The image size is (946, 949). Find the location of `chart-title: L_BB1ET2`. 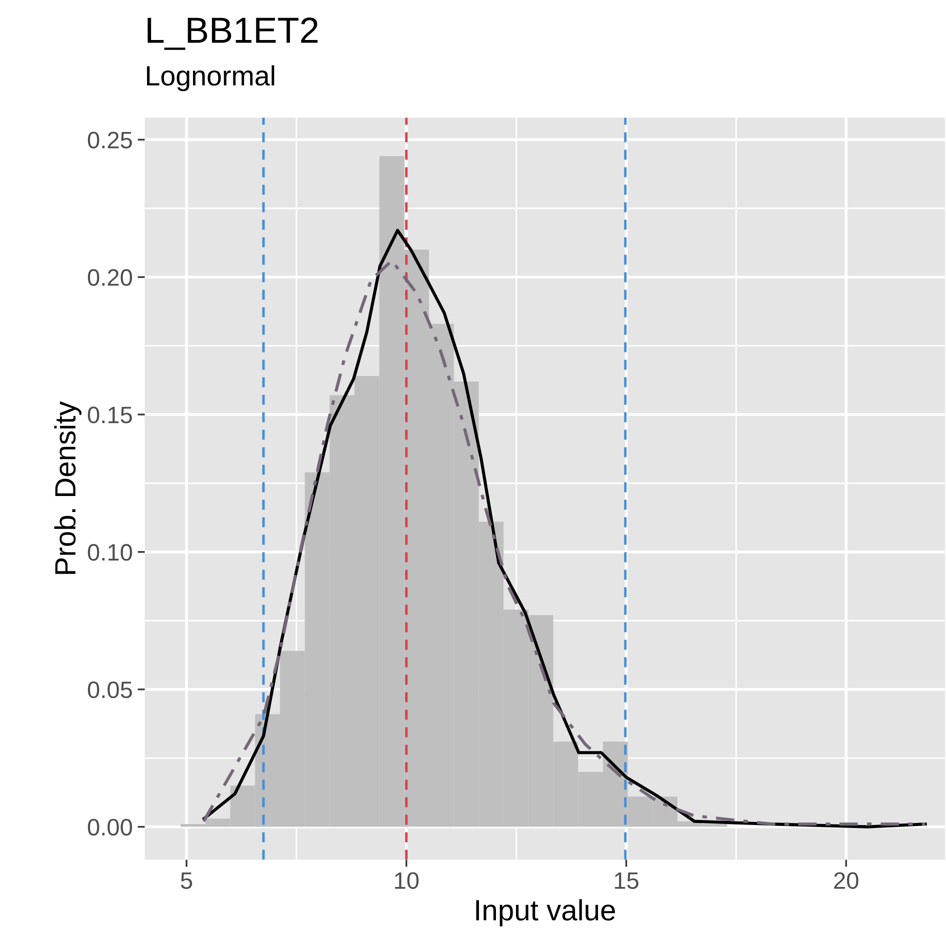

chart-title: L_BB1ET2 is located at coordinates (233, 33).